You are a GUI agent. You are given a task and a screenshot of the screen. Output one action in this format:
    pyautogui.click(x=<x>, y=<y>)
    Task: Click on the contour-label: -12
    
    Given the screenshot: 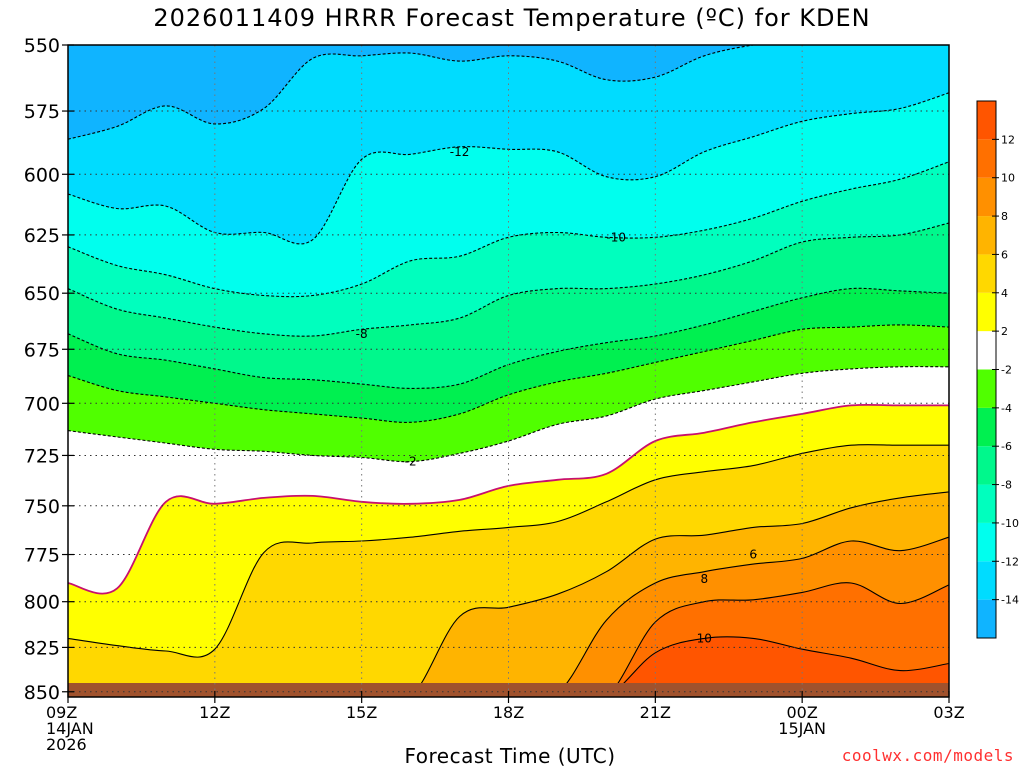 What is the action you would take?
    pyautogui.click(x=460, y=152)
    